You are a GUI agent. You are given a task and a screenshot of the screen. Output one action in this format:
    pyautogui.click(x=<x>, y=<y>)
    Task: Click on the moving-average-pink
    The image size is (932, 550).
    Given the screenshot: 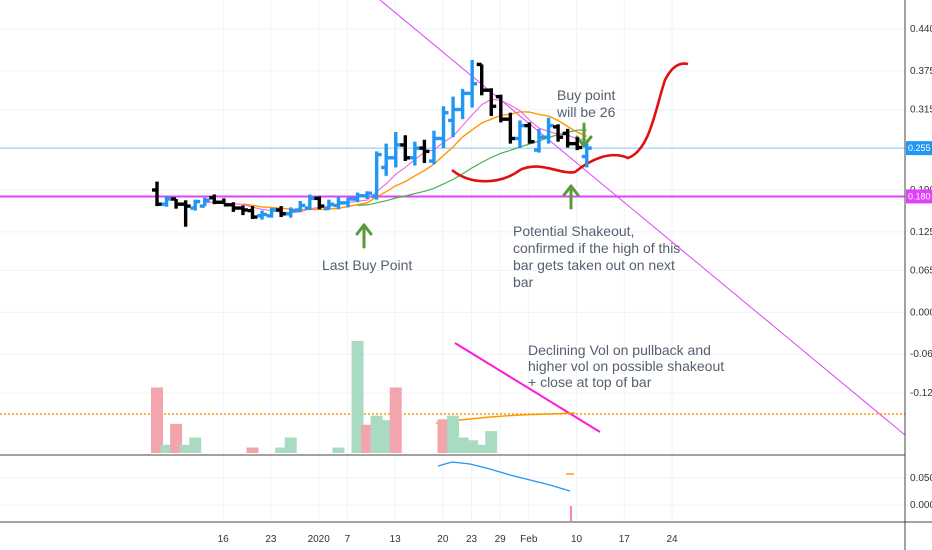 What is the action you would take?
    pyautogui.click(x=395, y=156)
    